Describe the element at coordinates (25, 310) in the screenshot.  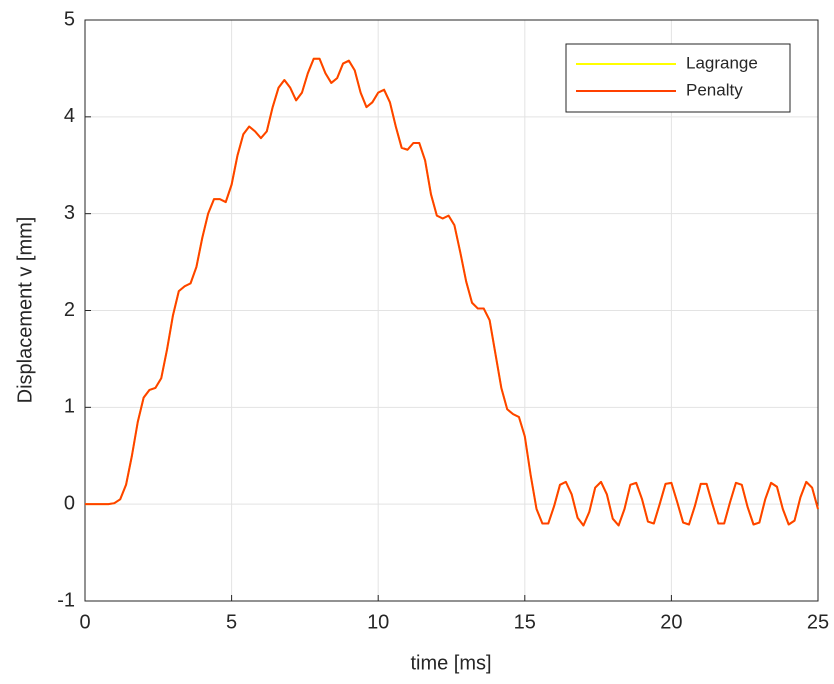
I see `y-axis-label: Displacement v [mm]` at that location.